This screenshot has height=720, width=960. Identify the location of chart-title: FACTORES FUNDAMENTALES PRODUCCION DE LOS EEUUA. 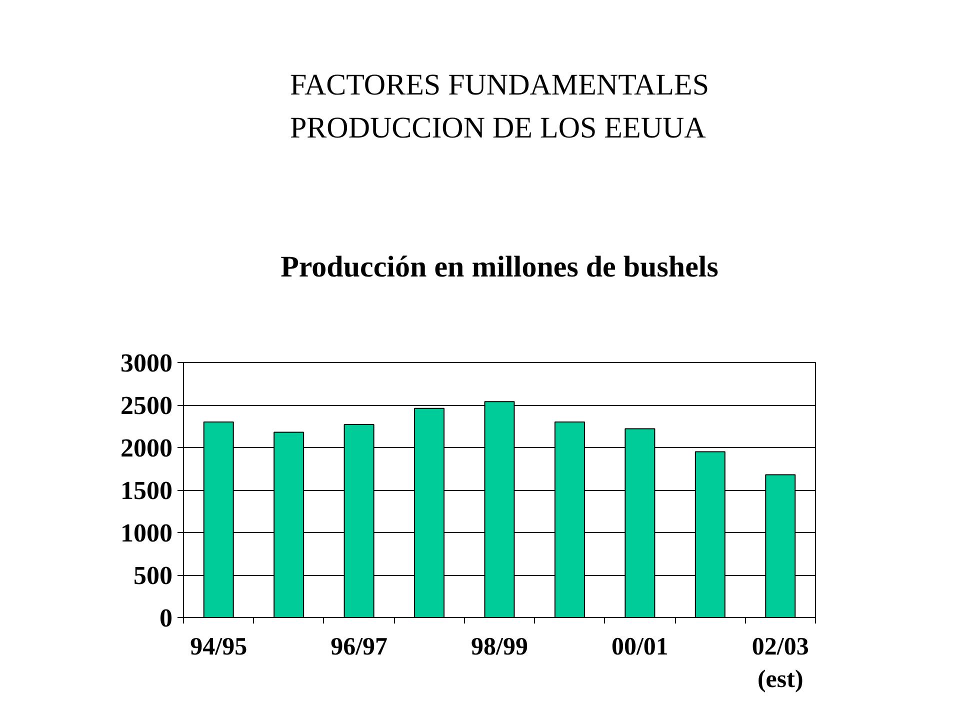
(500, 106).